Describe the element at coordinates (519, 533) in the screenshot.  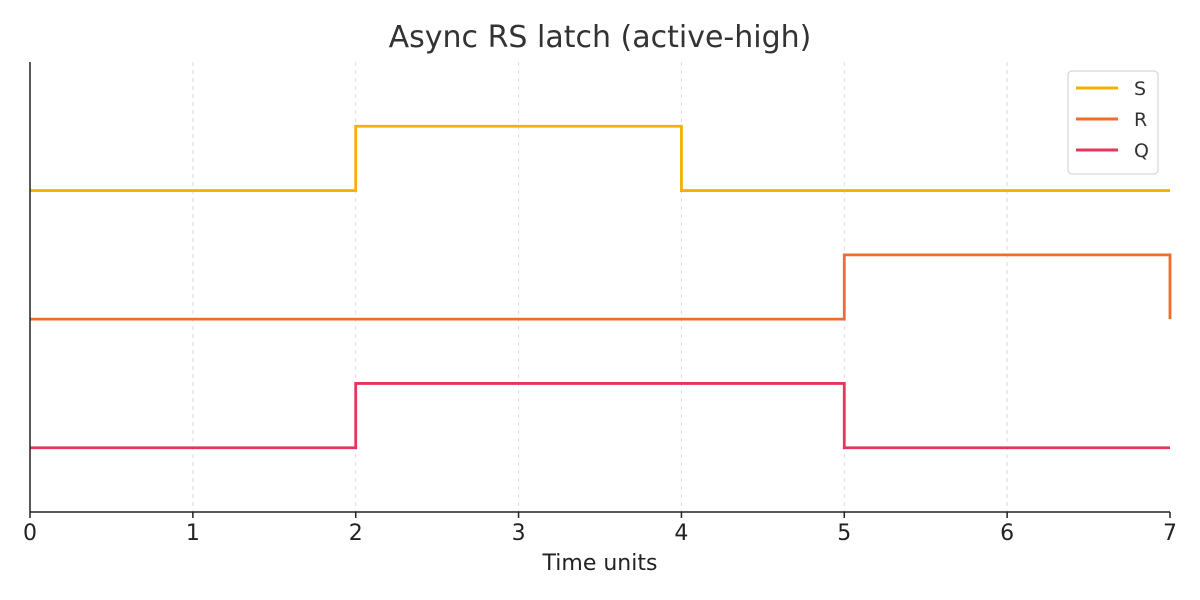
I see `x-tick-label-3: 3` at that location.